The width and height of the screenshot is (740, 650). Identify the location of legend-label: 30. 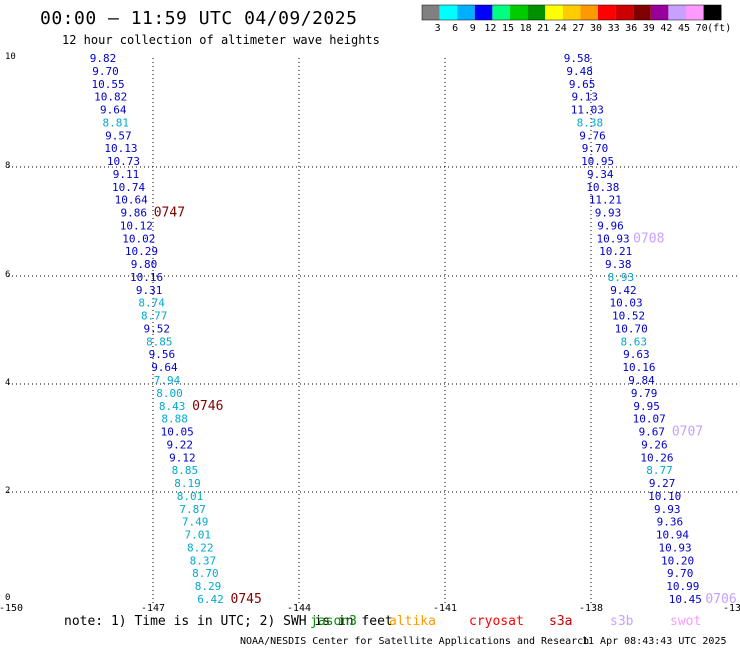
(596, 28).